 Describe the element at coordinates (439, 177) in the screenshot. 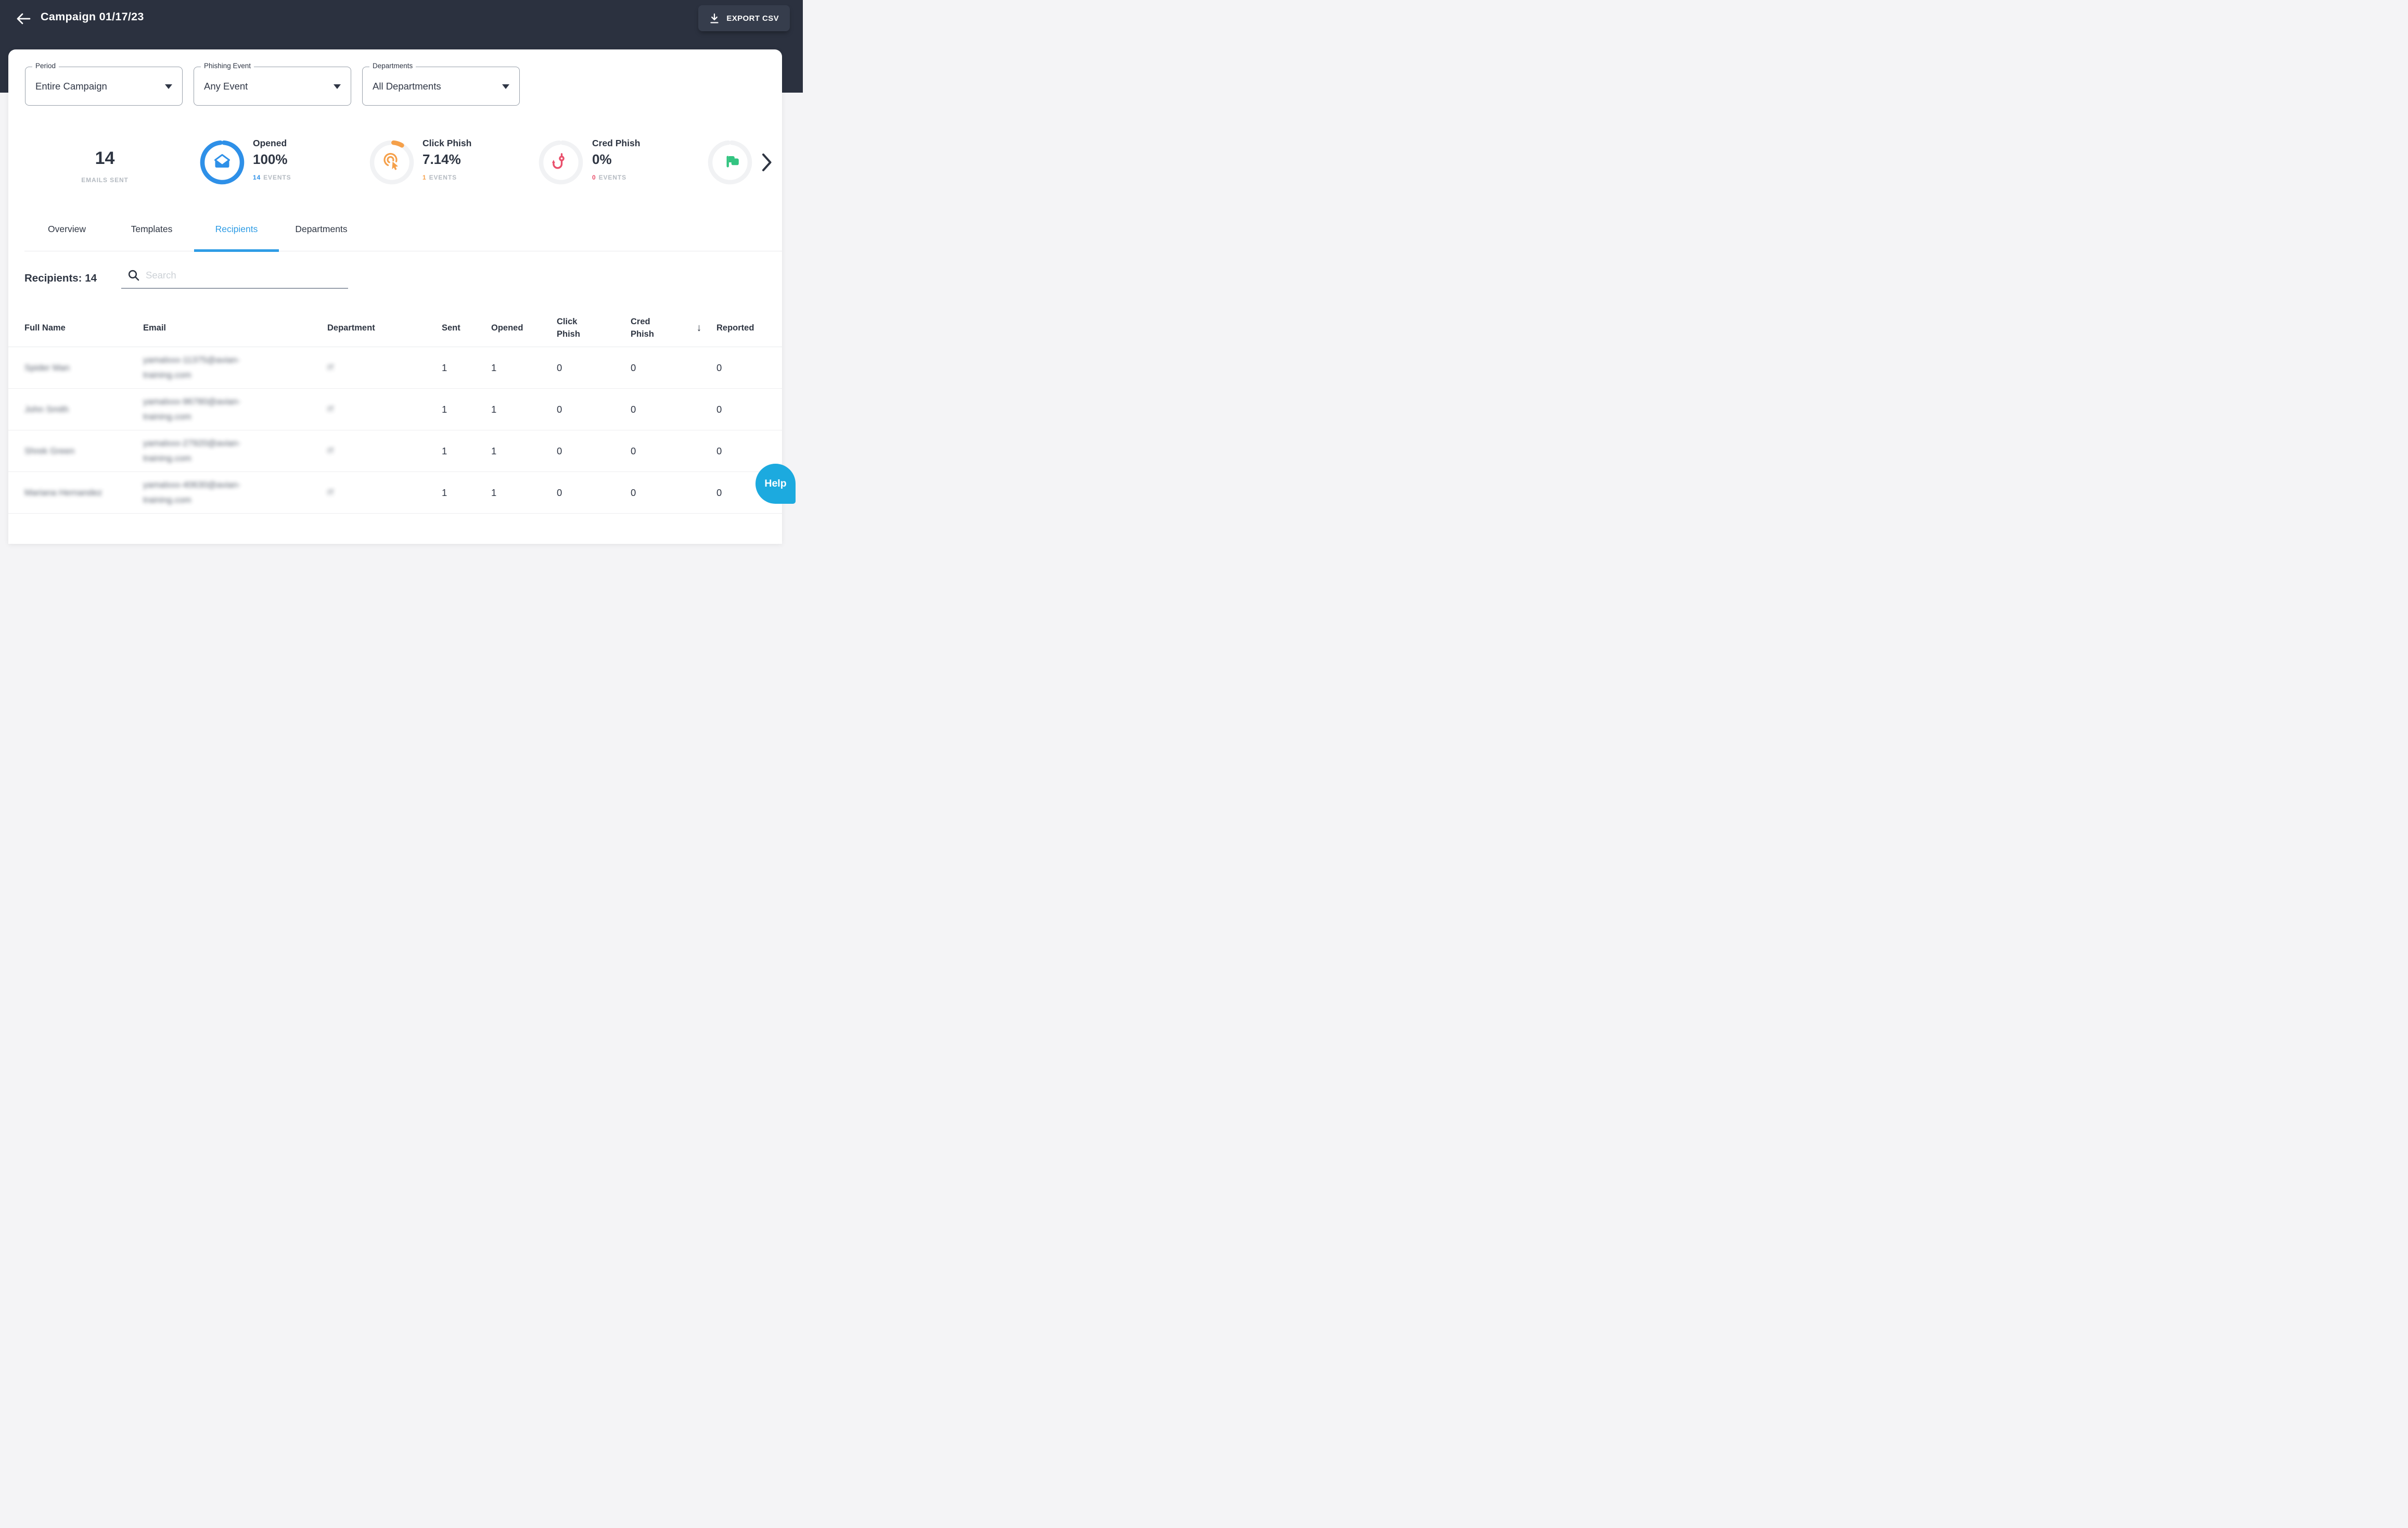

I see `stat-click-phish-events: 1 EVENTS` at that location.